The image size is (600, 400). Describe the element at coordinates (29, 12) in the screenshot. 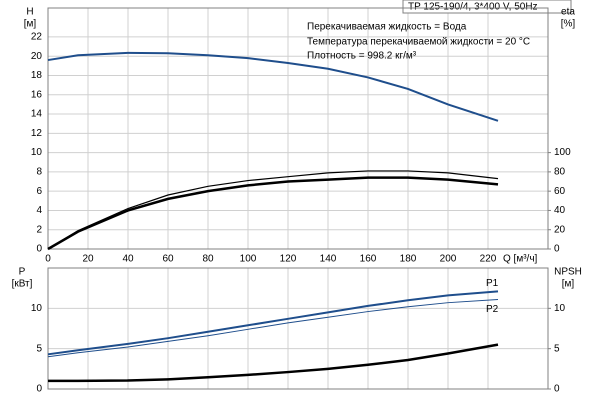

I see `y-axis-label: H` at that location.